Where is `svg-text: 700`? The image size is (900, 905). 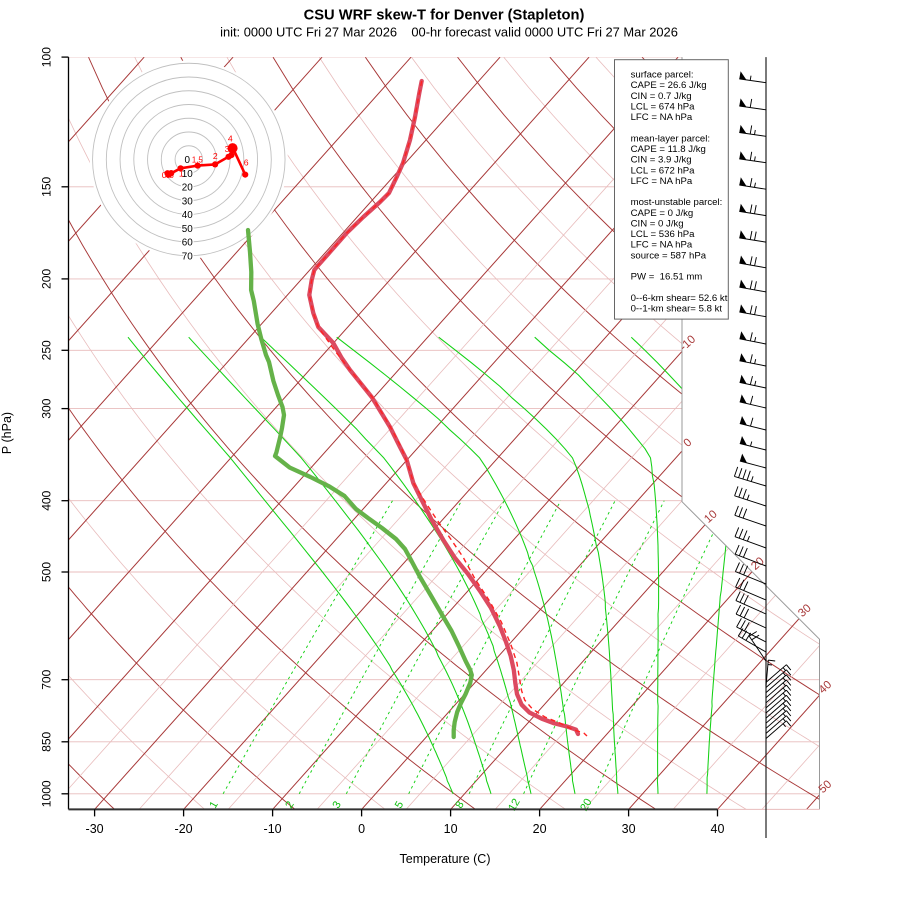 svg-text: 700 is located at coordinates (47, 679).